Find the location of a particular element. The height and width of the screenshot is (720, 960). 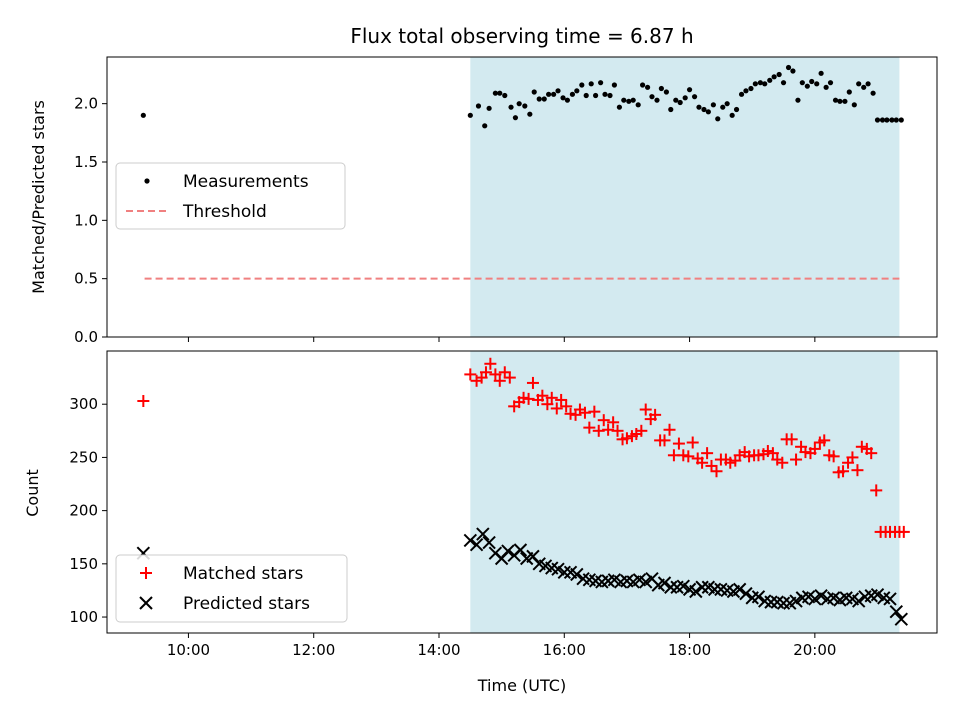

bottom-y-tick-label: 200 is located at coordinates (83, 511).